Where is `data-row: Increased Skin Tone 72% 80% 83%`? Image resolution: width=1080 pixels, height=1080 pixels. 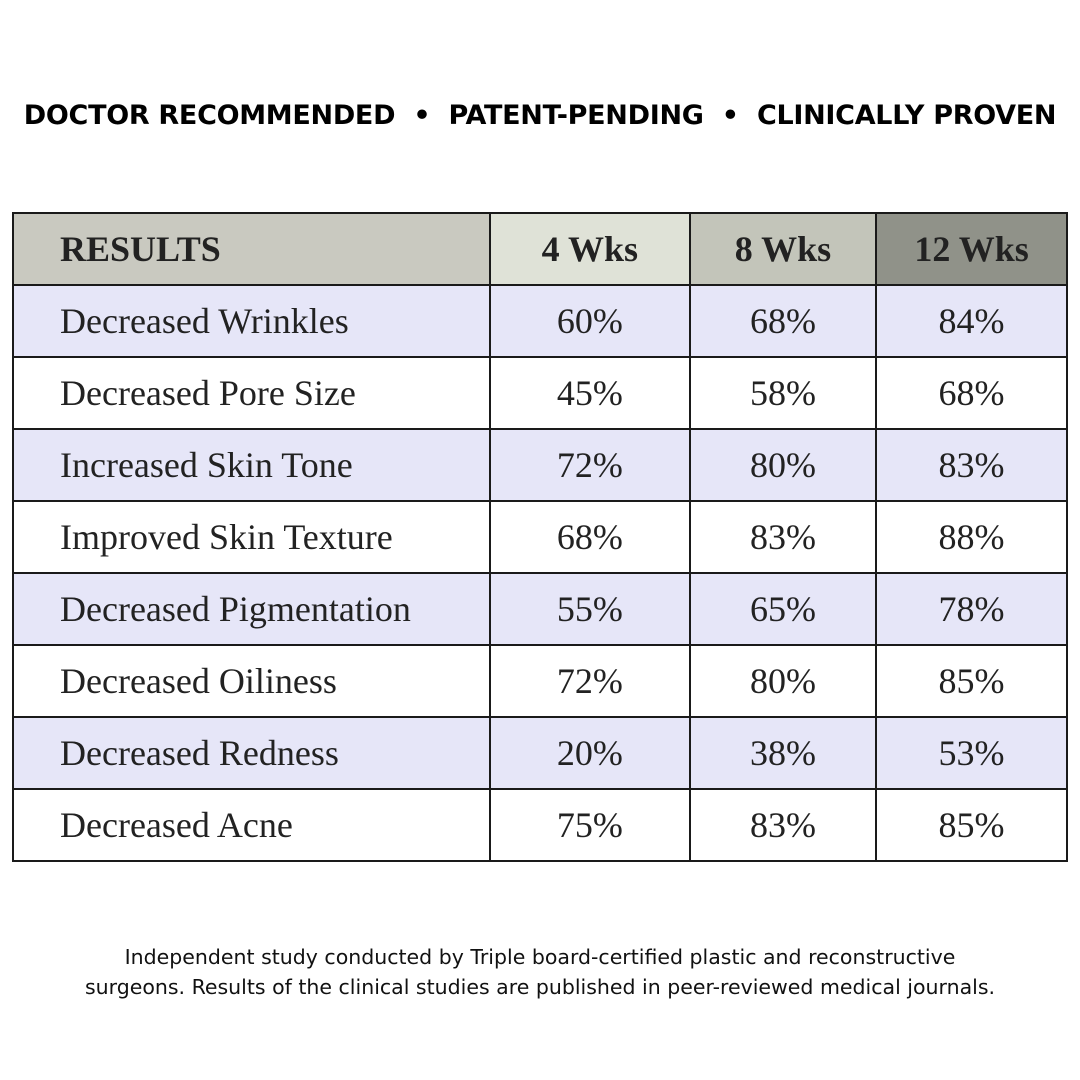
data-row: Increased Skin Tone 72% 80% 83% is located at coordinates (540, 465).